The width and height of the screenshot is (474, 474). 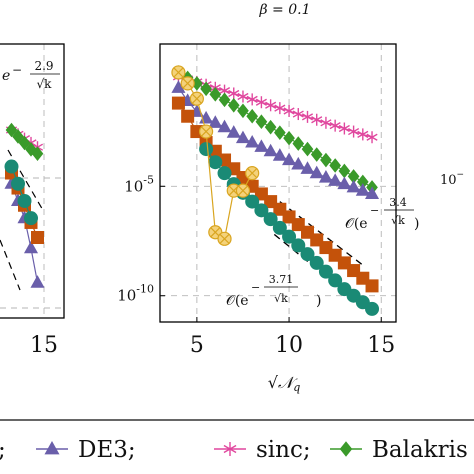 What do you see at coordinates (230, 449) in the screenshot?
I see `legend-marker` at bounding box center [230, 449].